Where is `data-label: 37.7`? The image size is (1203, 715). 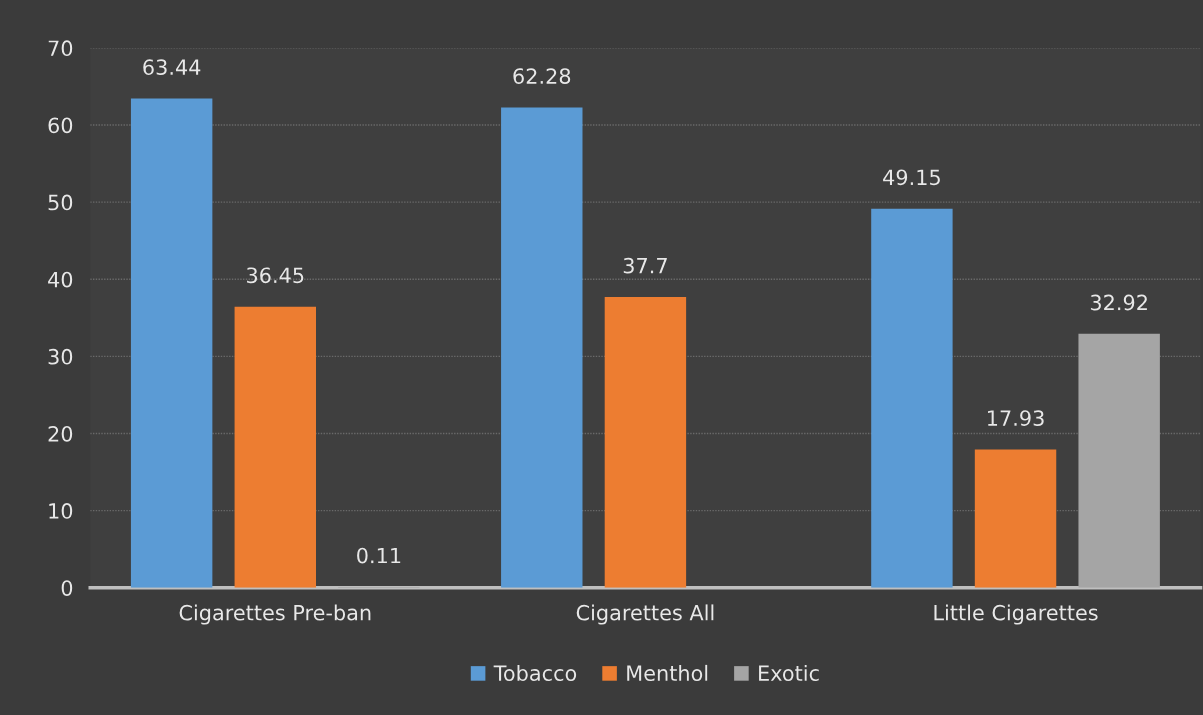 data-label: 37.7 is located at coordinates (645, 265).